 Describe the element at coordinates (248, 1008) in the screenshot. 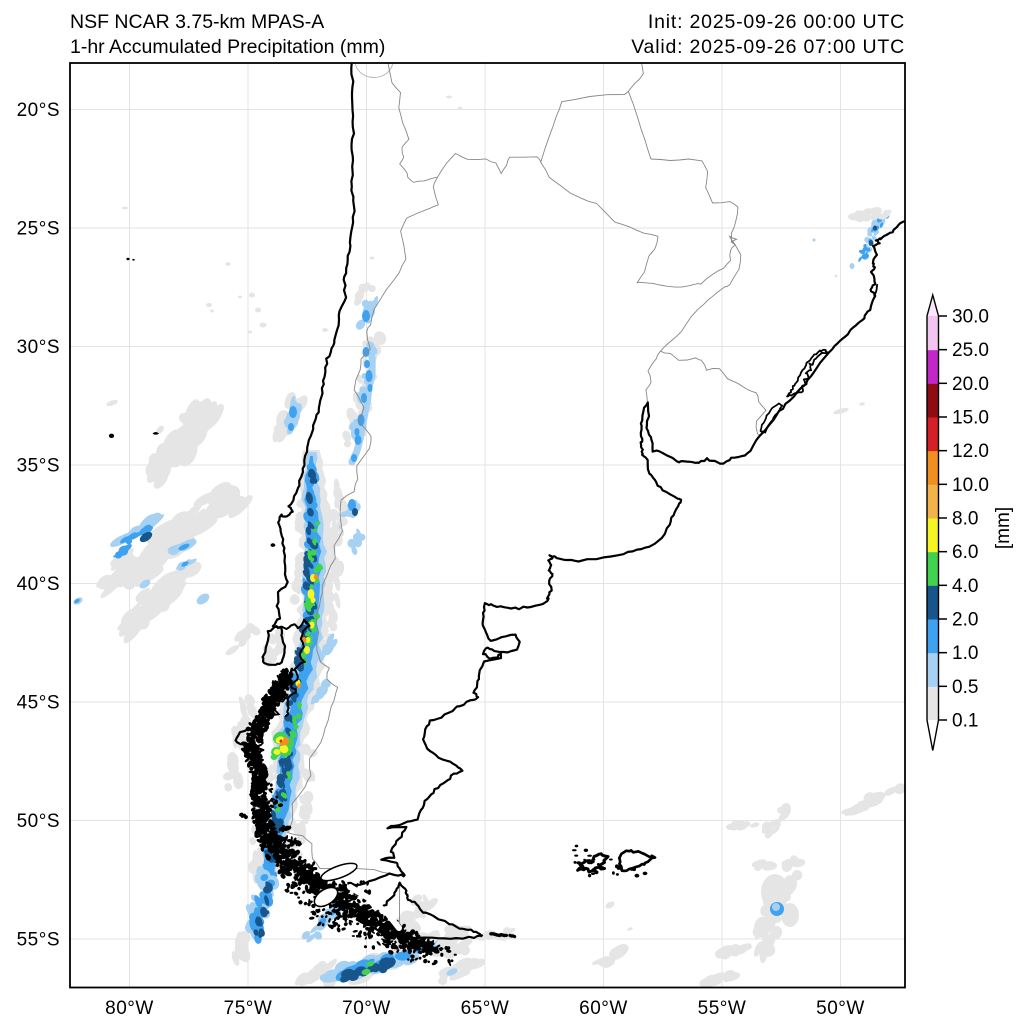

I see `svg-text: 75°W` at that location.